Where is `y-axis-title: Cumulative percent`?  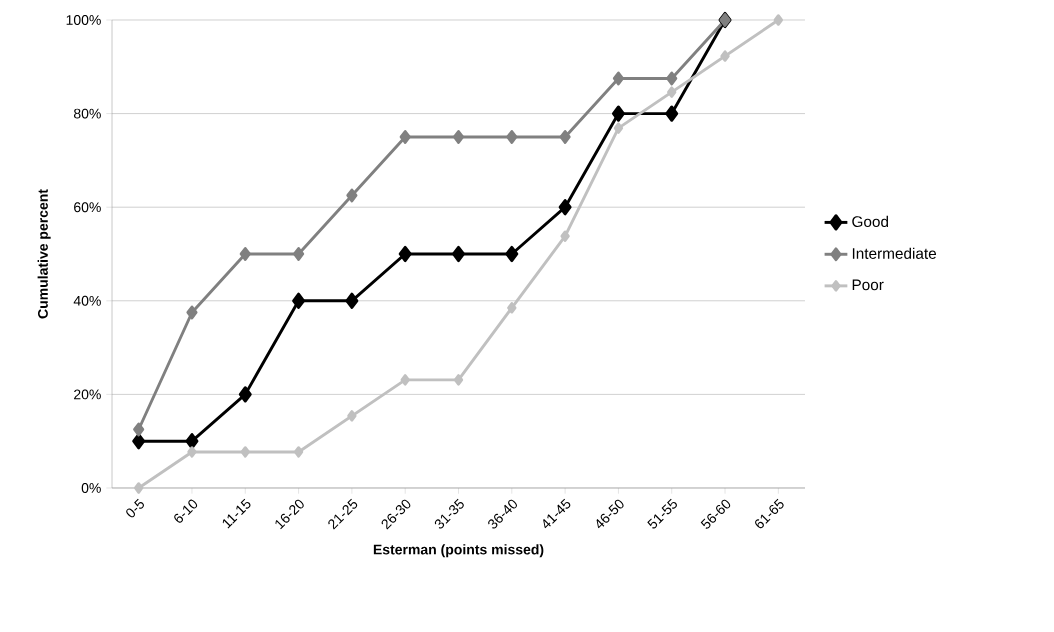 y-axis-title: Cumulative percent is located at coordinates (44, 254).